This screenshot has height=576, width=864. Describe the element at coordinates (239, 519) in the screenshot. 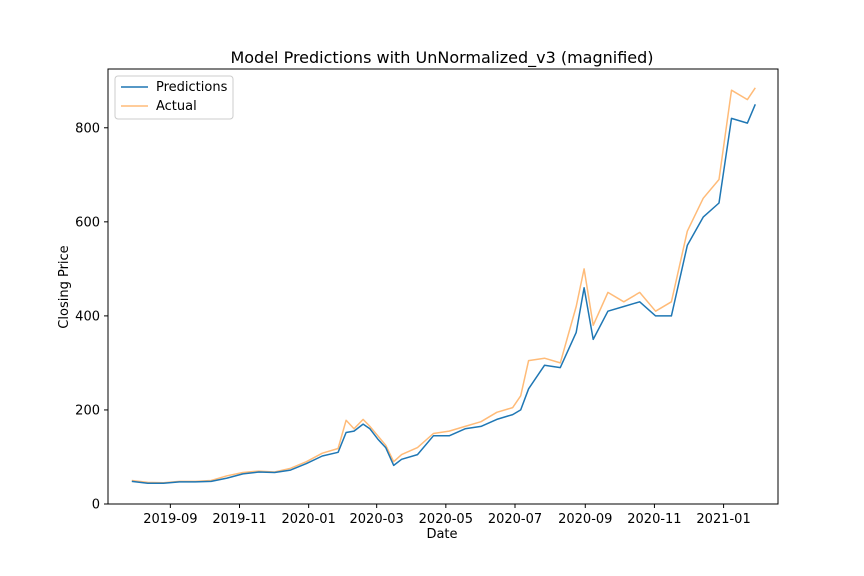

I see `x-tick-label: 2019-11` at that location.